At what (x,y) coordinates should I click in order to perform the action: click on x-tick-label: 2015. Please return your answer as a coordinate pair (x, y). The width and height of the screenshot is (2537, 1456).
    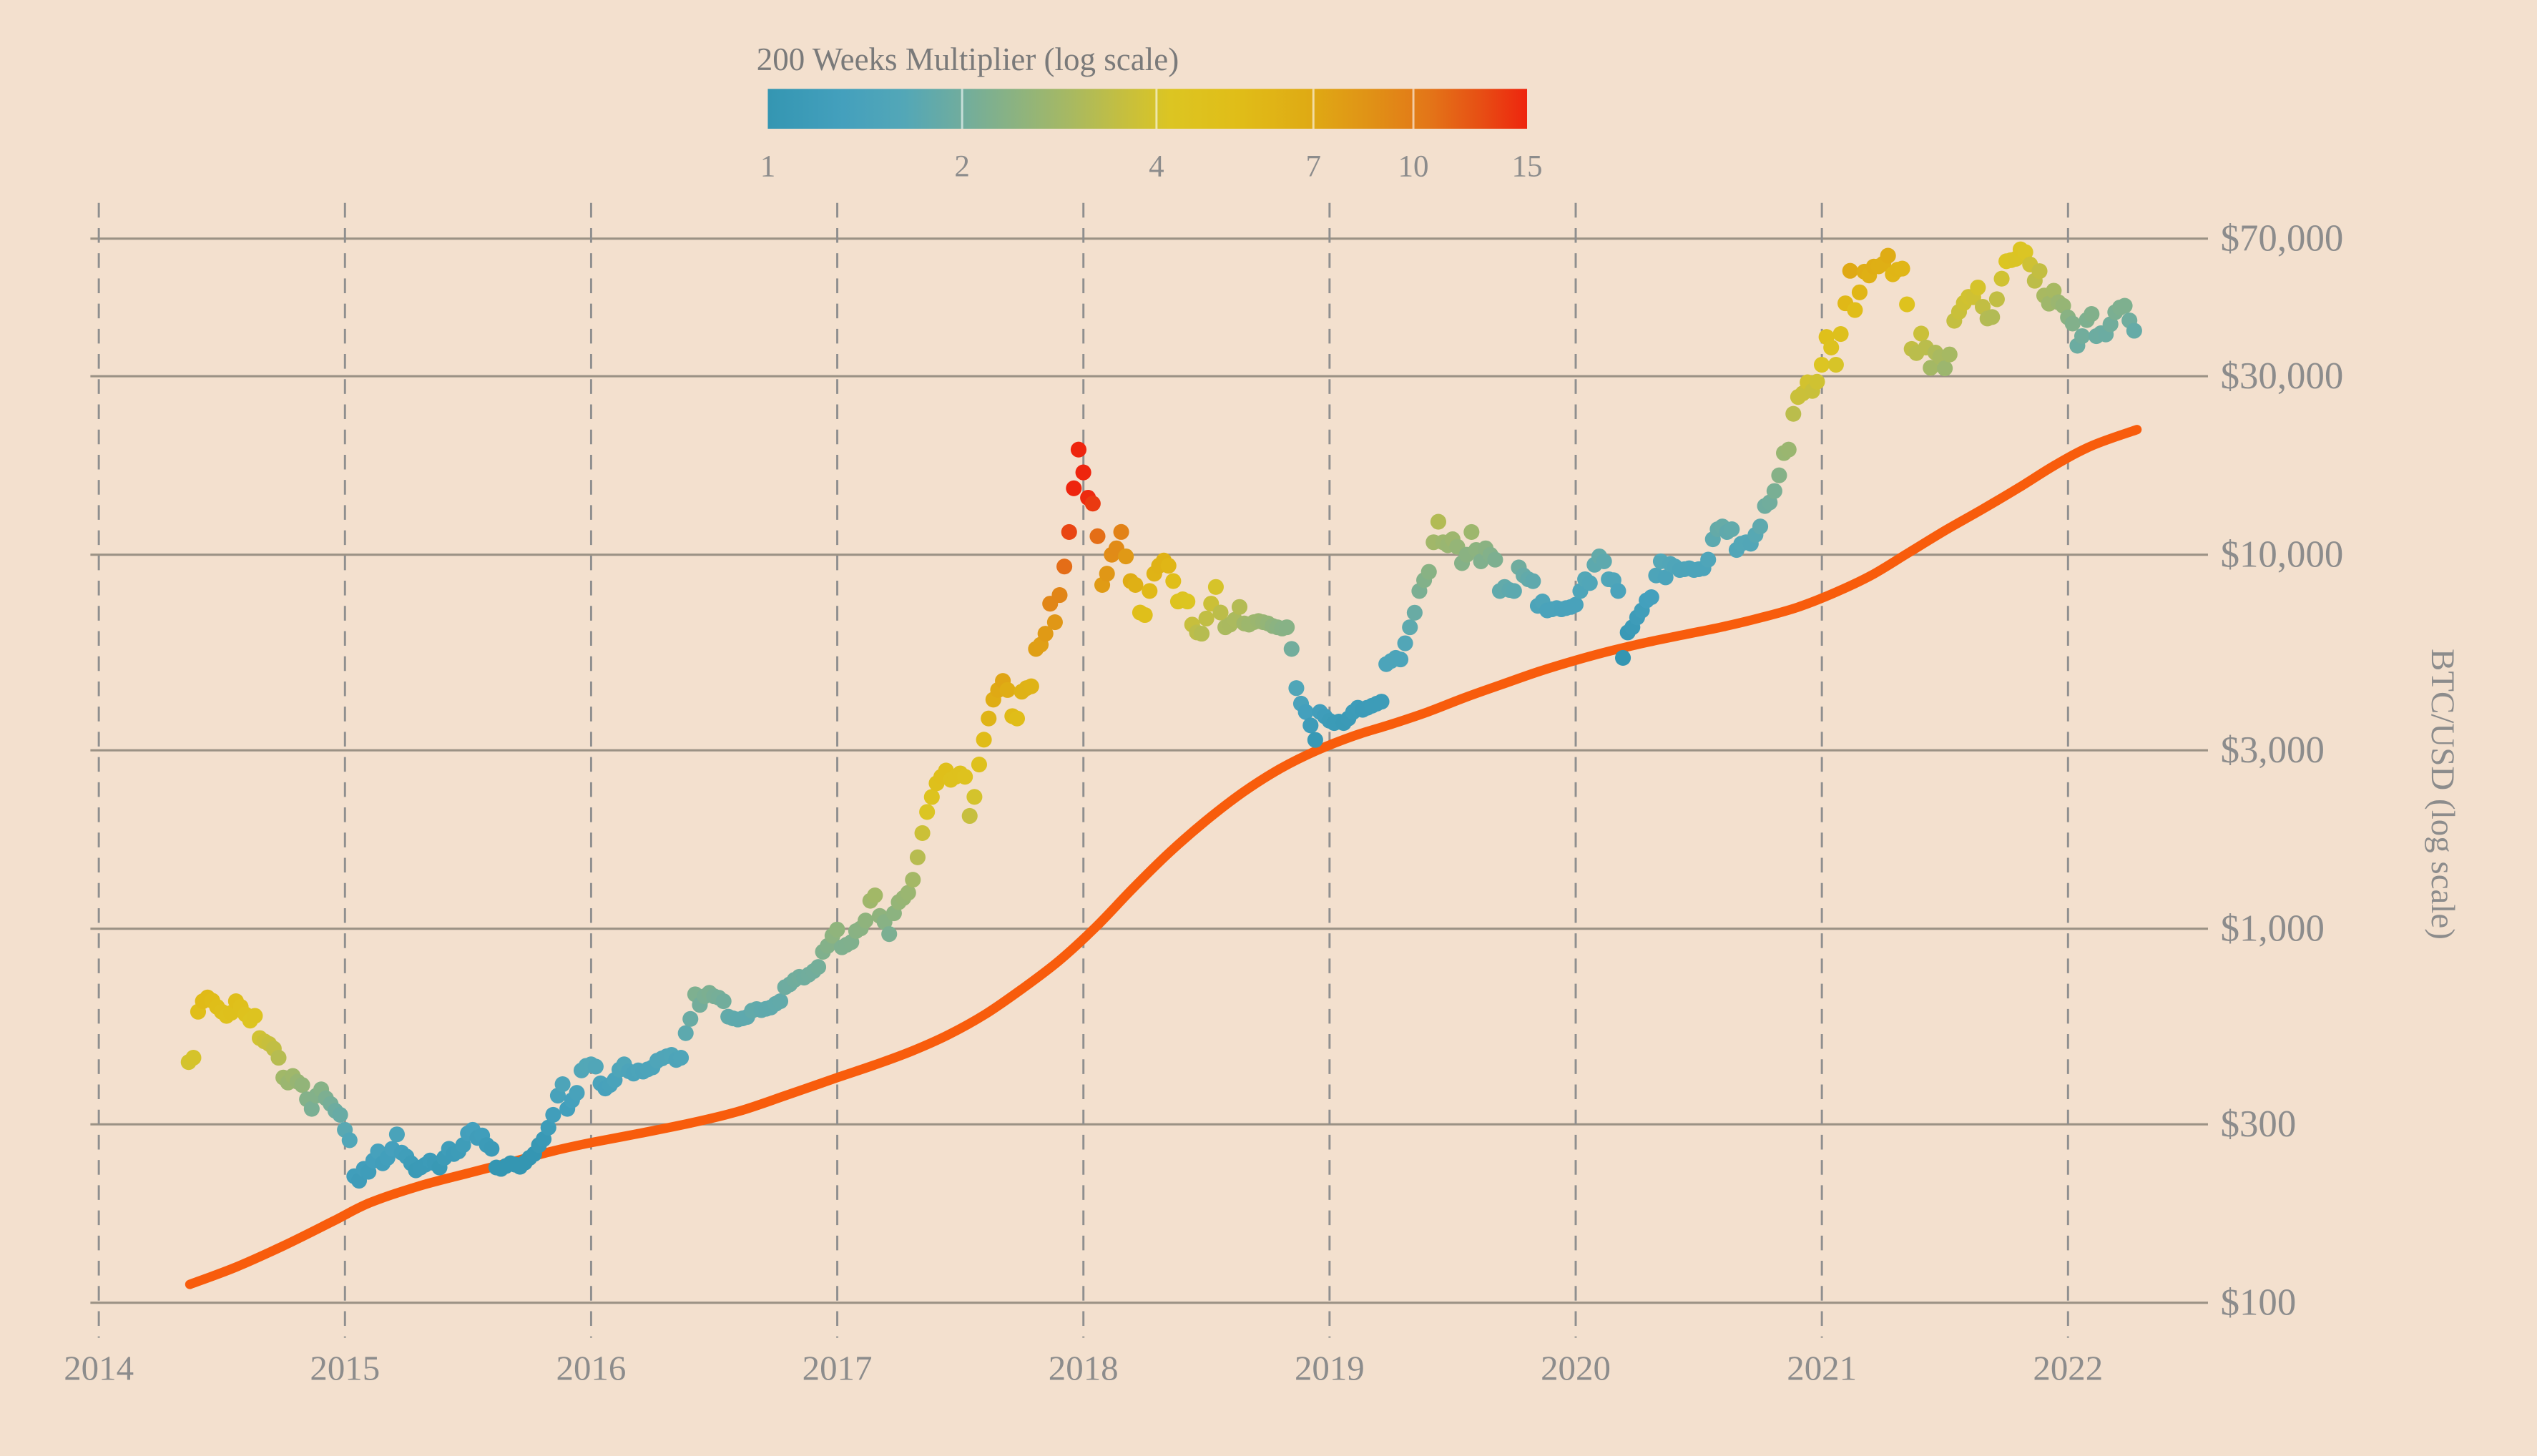
    Looking at the image, I should click on (345, 1367).